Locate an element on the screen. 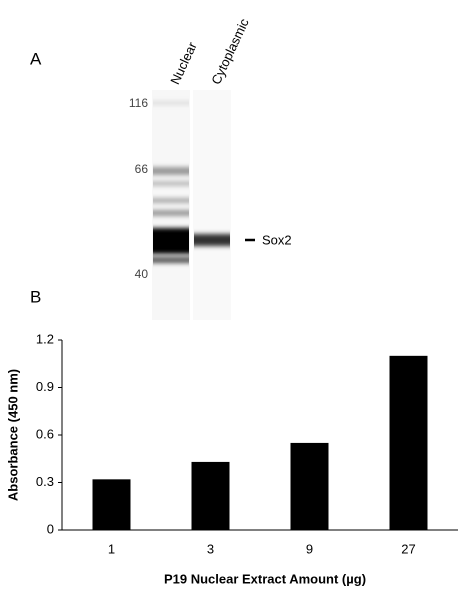 The image size is (461, 598). y-tick-label: 1.2 is located at coordinates (45, 338).